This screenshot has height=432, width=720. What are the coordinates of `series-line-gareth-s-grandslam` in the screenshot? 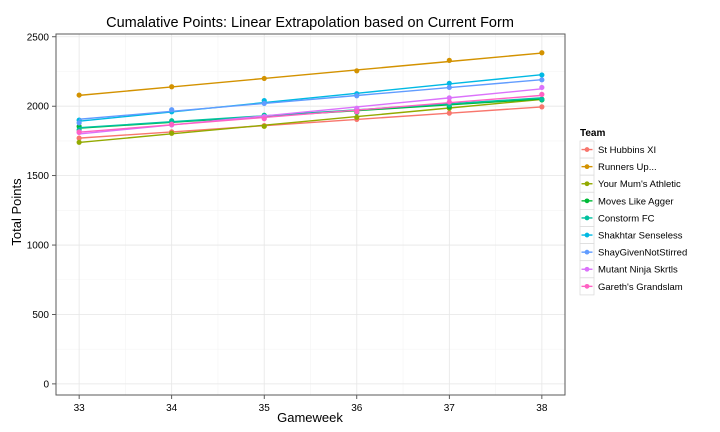 It's located at (310, 113).